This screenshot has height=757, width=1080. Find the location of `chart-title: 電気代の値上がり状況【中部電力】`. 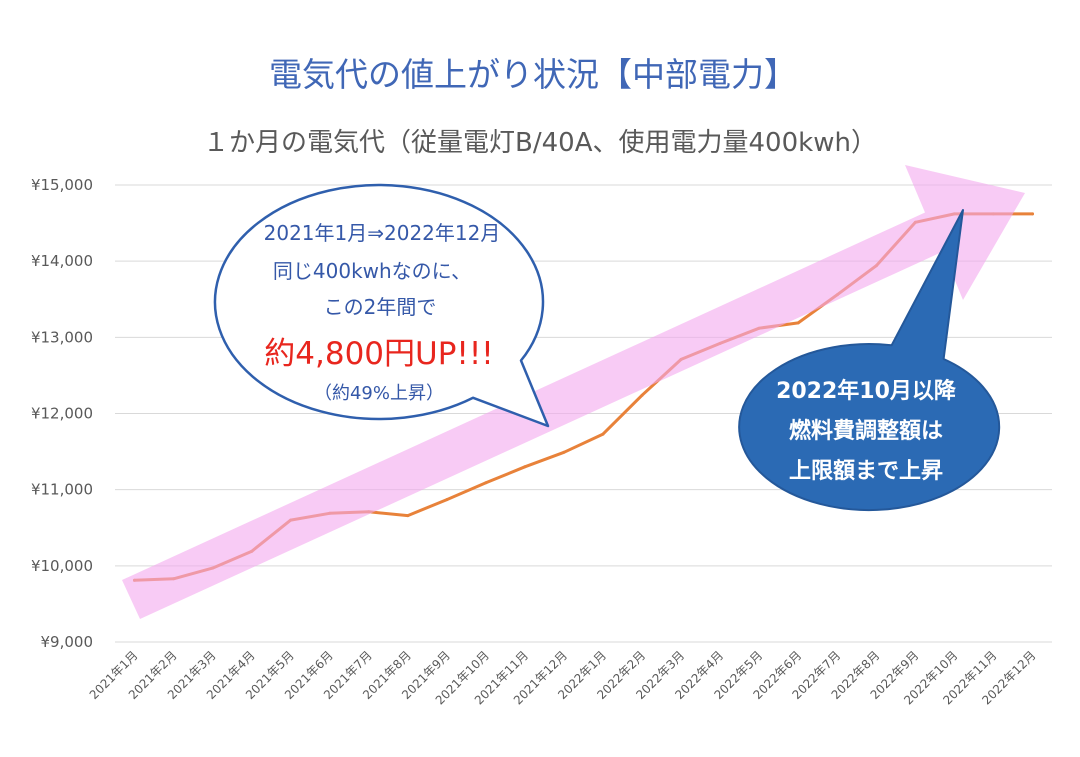

chart-title: 電気代の値上がり状況【中部電力】 is located at coordinates (533, 74).